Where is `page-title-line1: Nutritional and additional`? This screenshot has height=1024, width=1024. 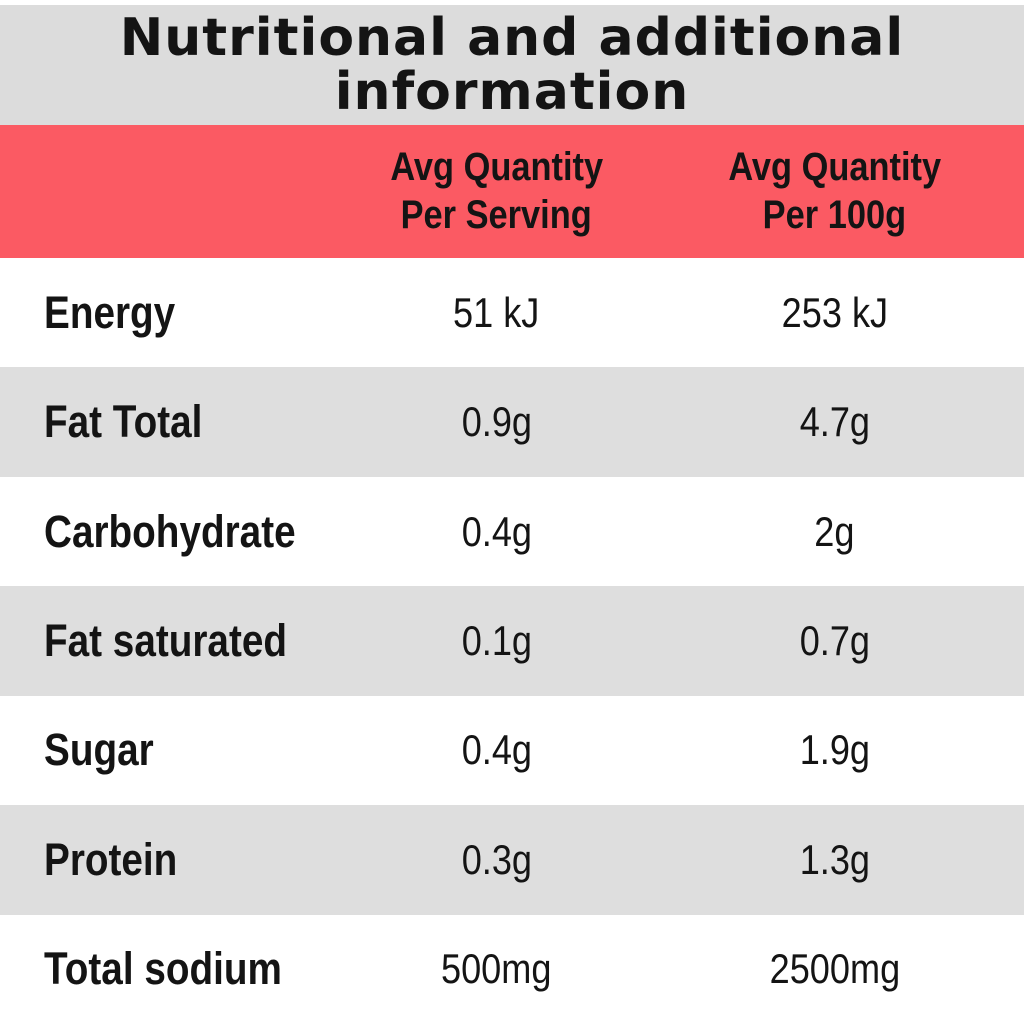
page-title-line1: Nutritional and additional is located at coordinates (512, 37).